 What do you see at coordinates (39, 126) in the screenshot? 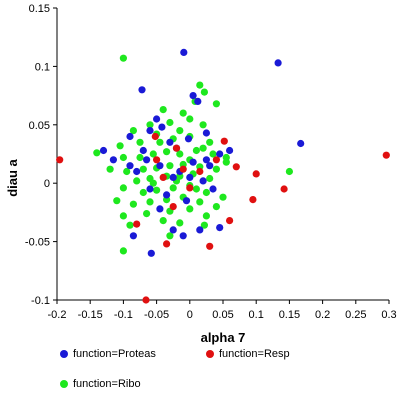
I see `y-tick-label: 0.05` at bounding box center [39, 126].